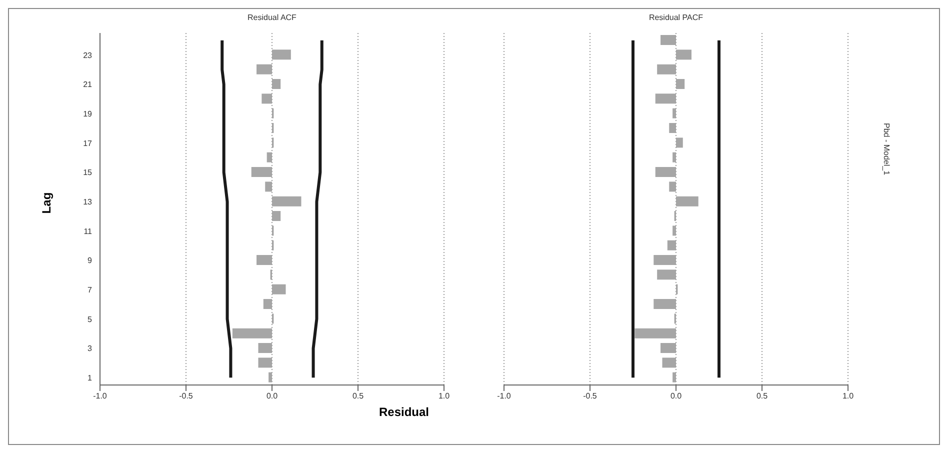  What do you see at coordinates (403, 412) in the screenshot?
I see `x-axis-title: Residual` at bounding box center [403, 412].